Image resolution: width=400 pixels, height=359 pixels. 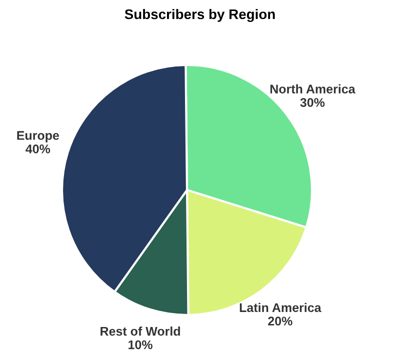 I want to click on data-label: 10%, so click(x=140, y=345).